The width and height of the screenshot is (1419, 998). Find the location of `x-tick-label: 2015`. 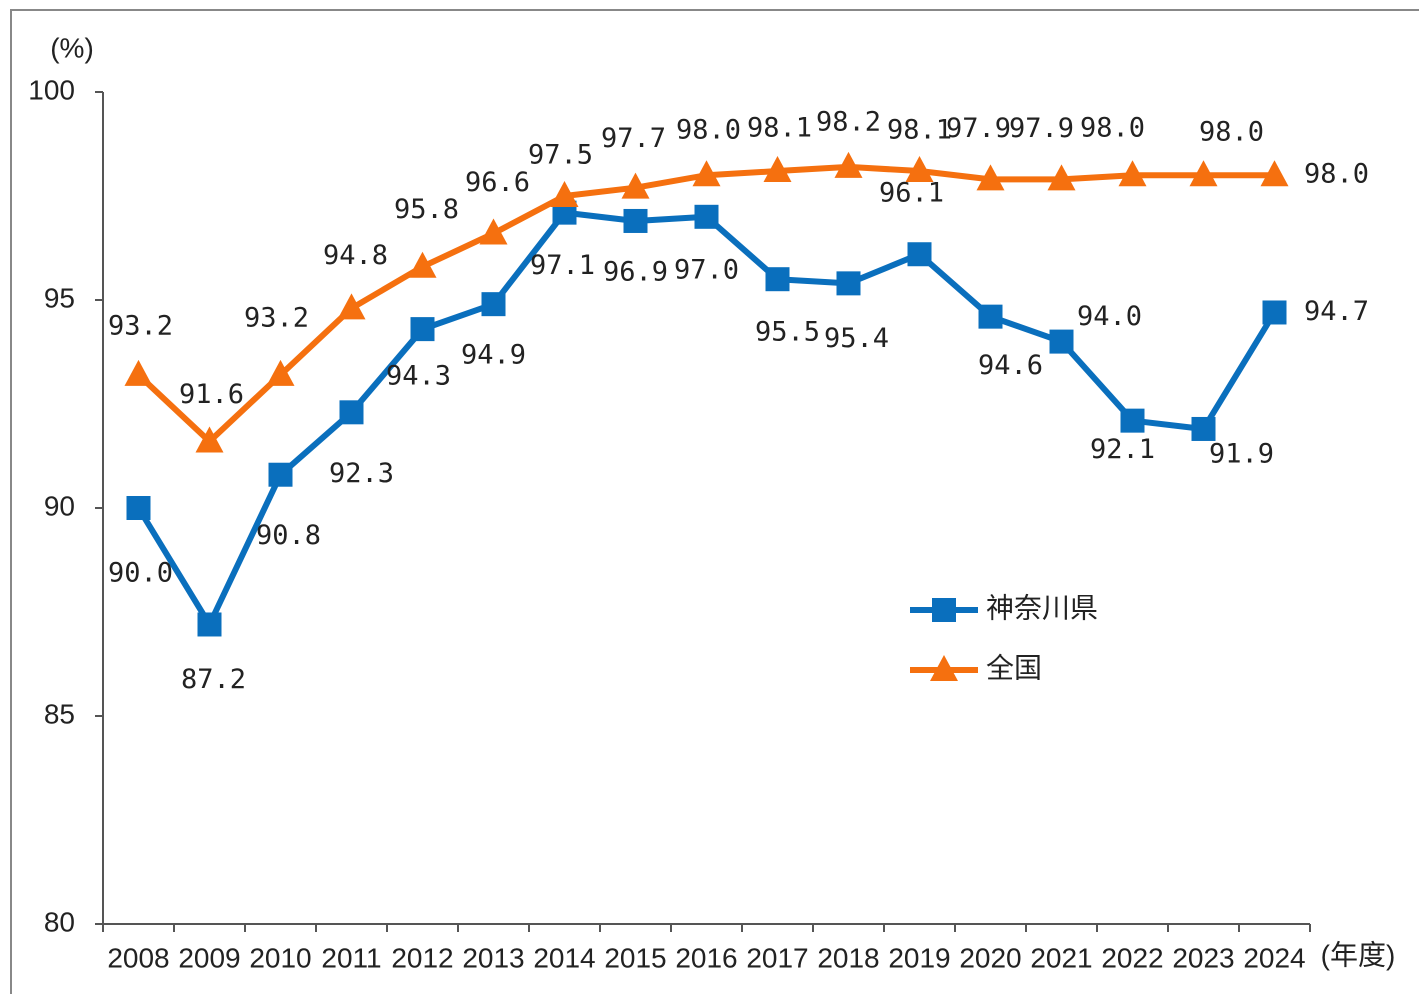

x-tick-label: 2015 is located at coordinates (635, 957).